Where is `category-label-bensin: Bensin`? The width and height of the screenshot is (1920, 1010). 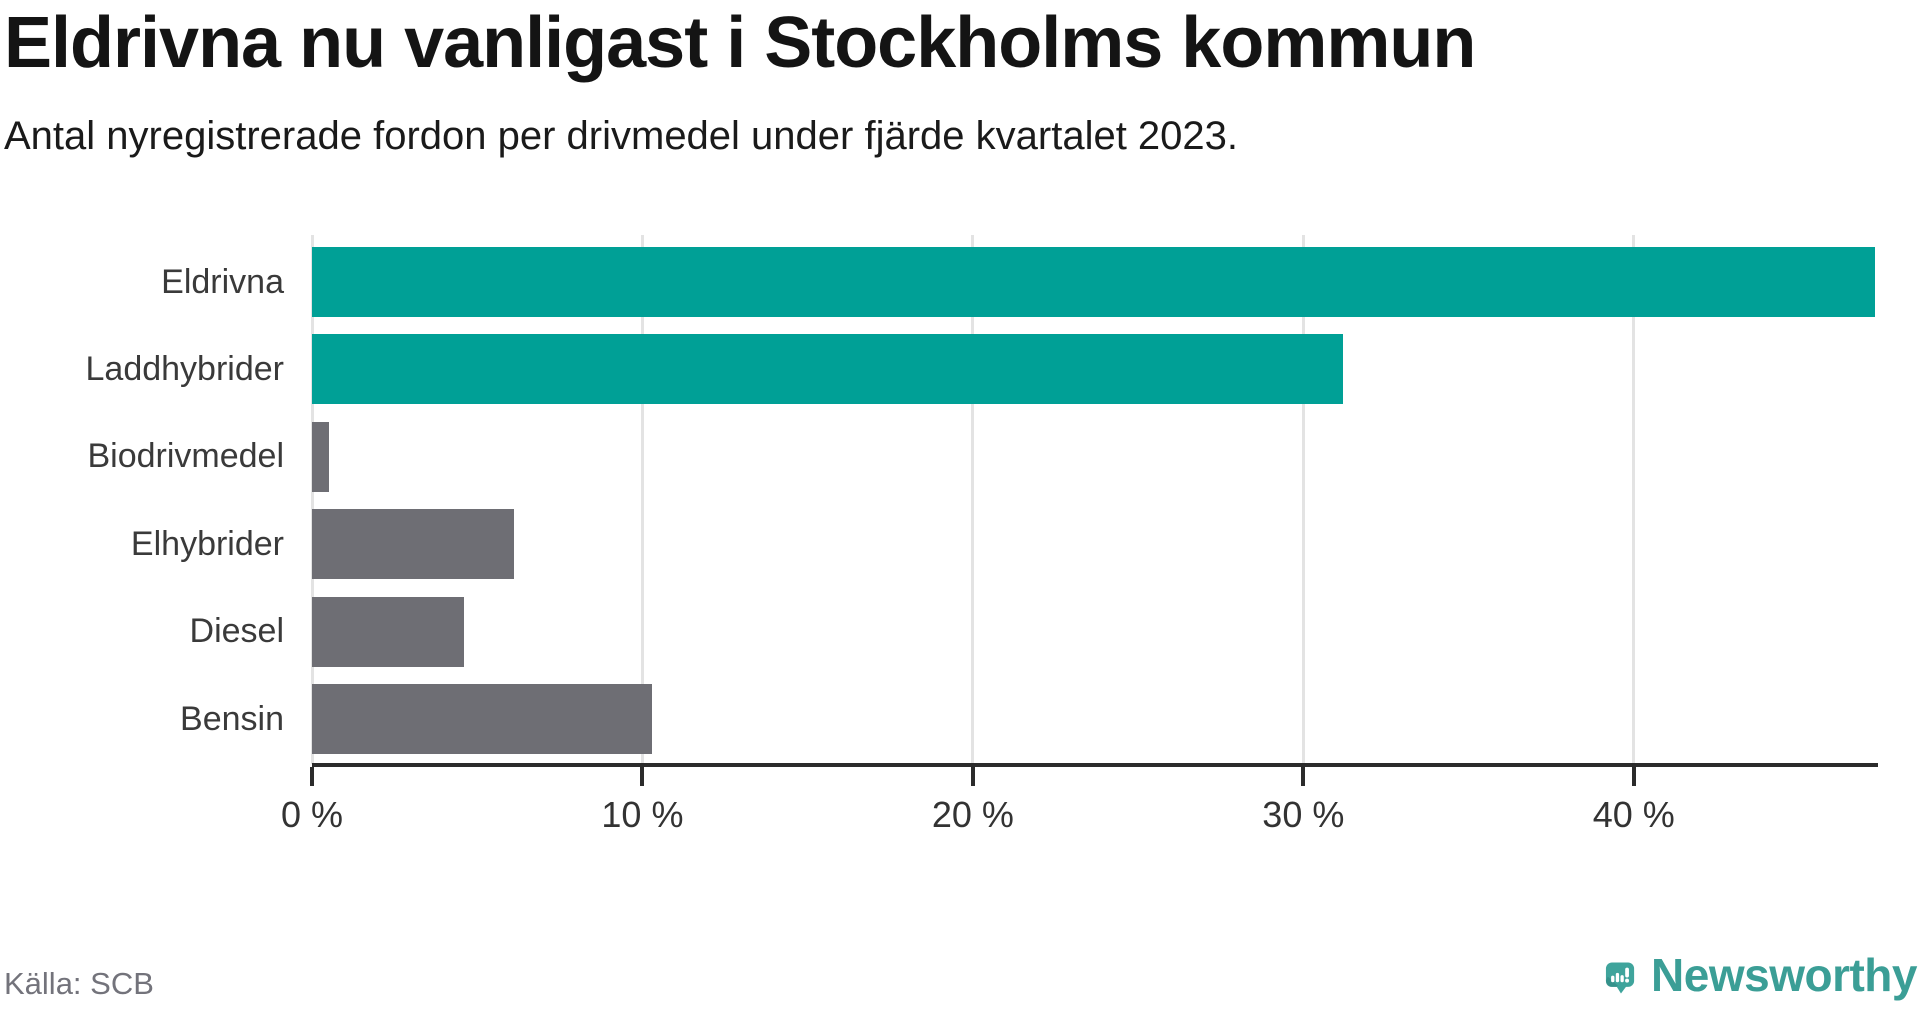
category-label-bensin: Bensin is located at coordinates (232, 718).